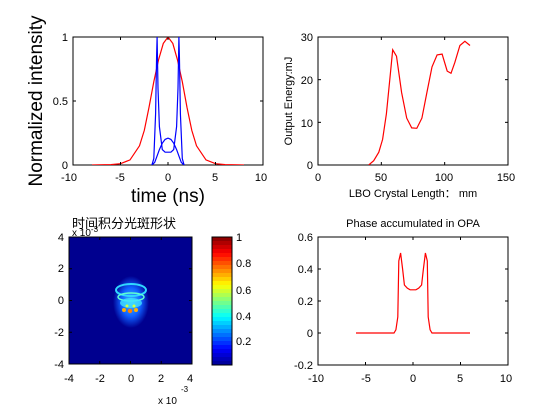  I want to click on ytick-label: 0.2, so click(305, 302).